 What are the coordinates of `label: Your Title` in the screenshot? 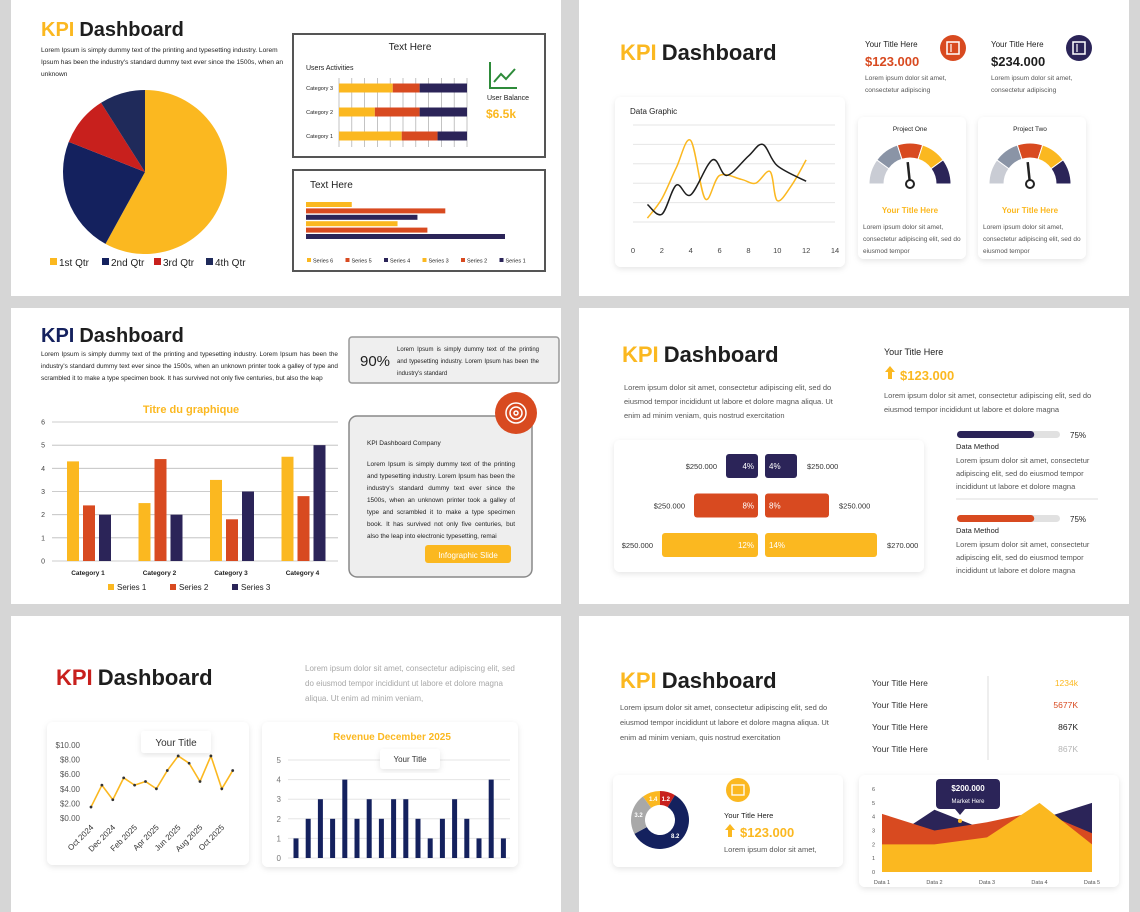 It's located at (176, 743).